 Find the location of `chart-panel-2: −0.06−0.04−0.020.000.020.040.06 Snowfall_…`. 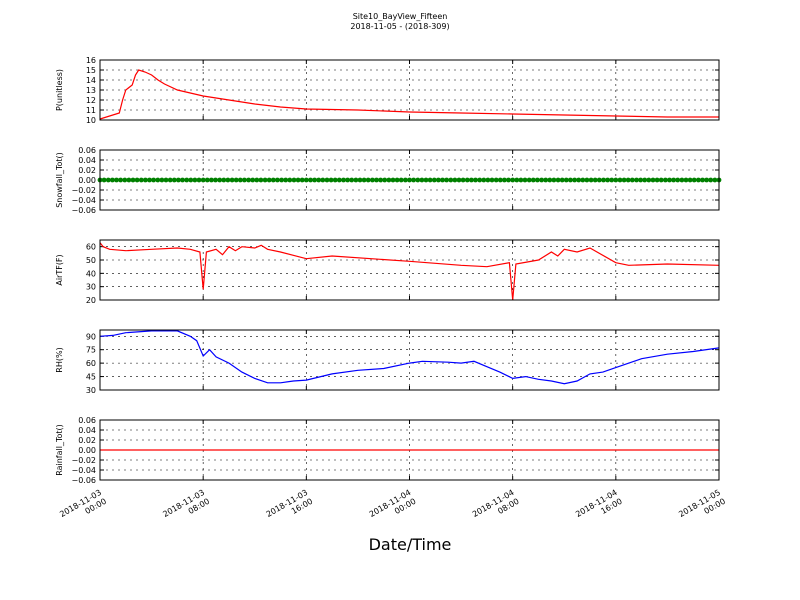

chart-panel-2: −0.06−0.04−0.020.000.020.040.06 Snowfall_… is located at coordinates (388, 180).